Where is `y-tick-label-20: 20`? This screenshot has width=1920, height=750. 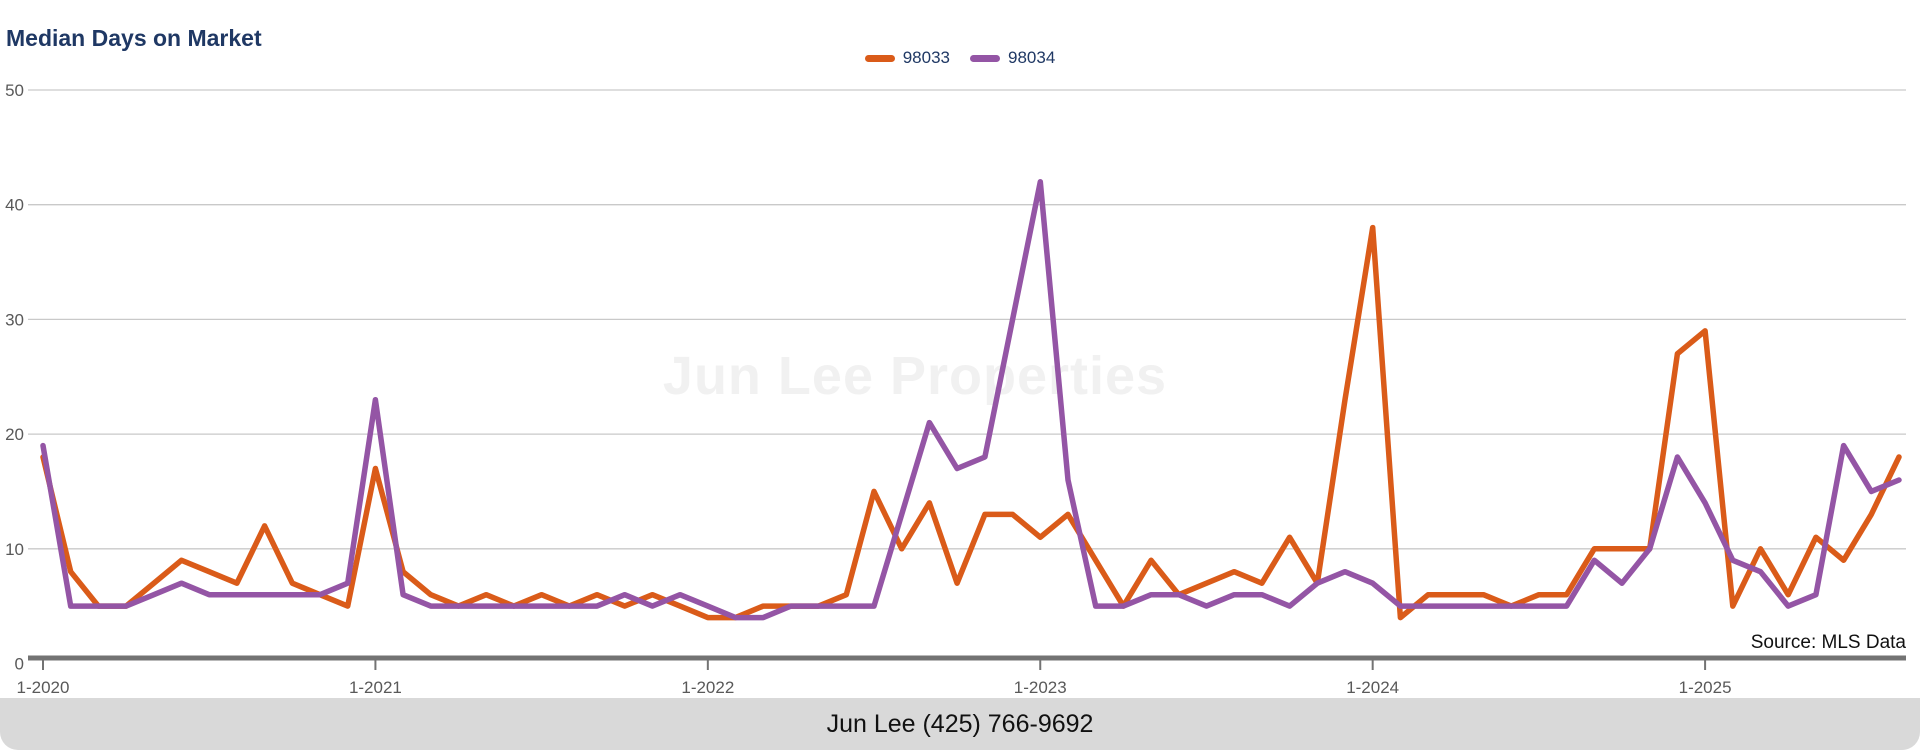
y-tick-label-20: 20 is located at coordinates (14, 434).